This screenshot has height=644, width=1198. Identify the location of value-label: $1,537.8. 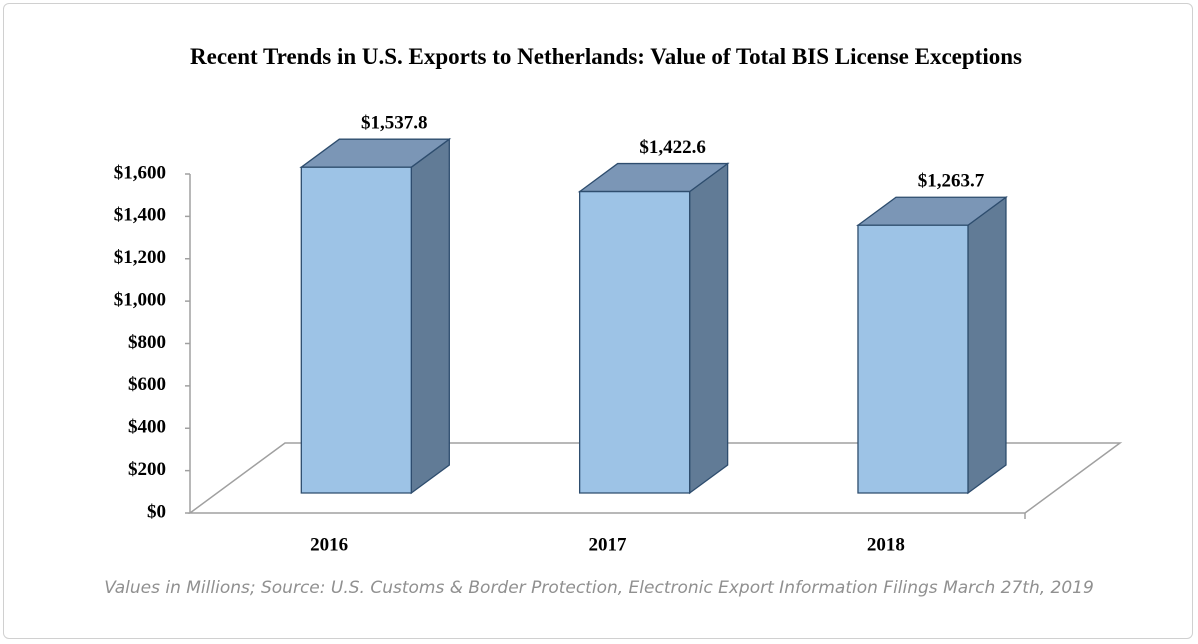
(394, 123).